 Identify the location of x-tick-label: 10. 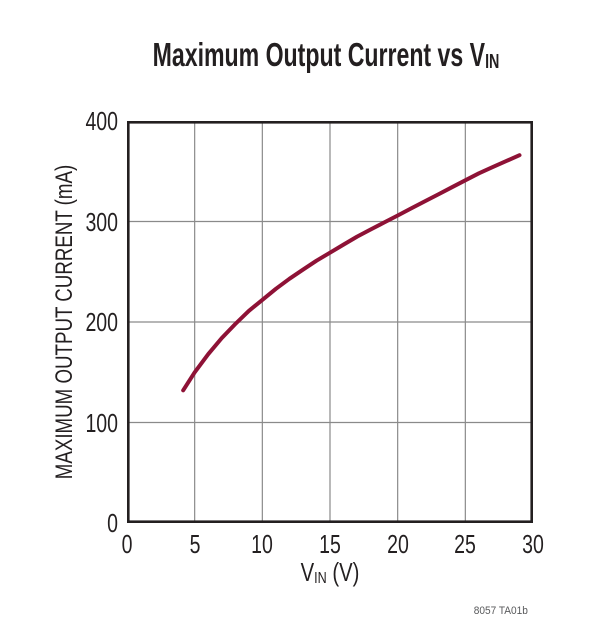
(262, 544).